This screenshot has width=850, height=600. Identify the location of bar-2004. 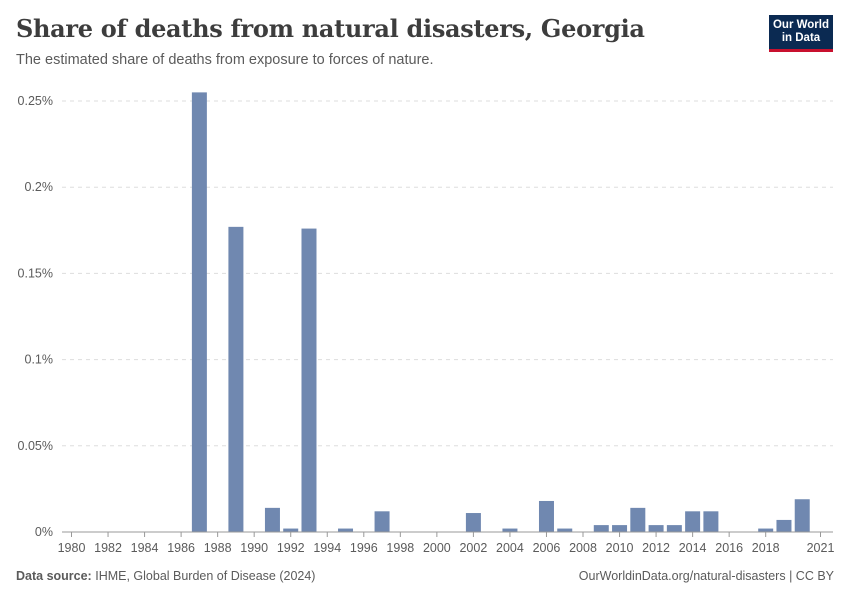
(510, 530).